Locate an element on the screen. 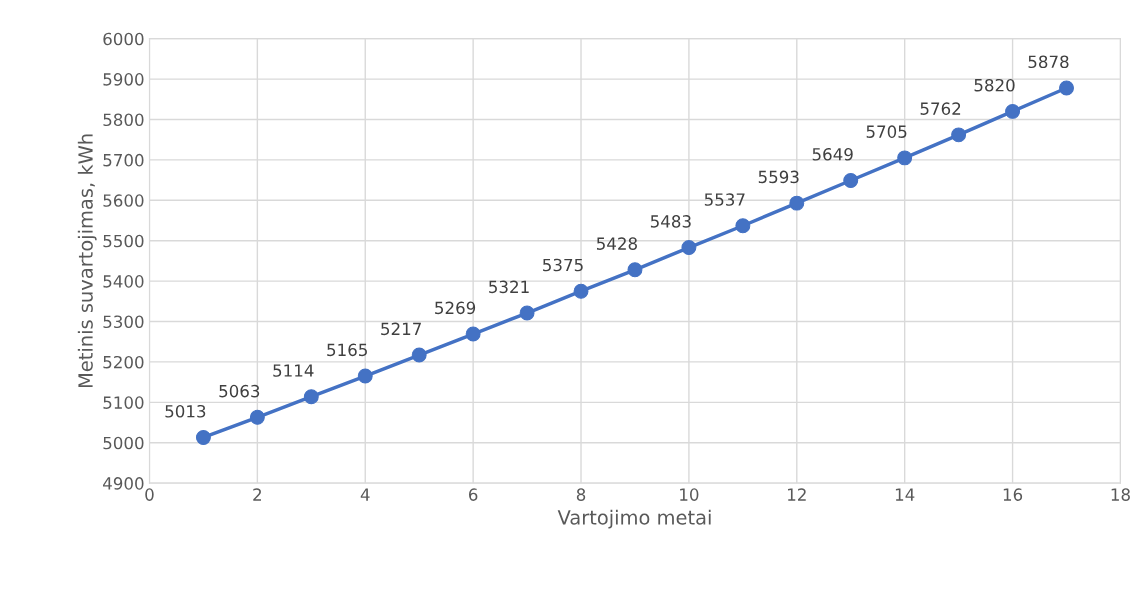  y-tick-label: 5700 is located at coordinates (123, 160).